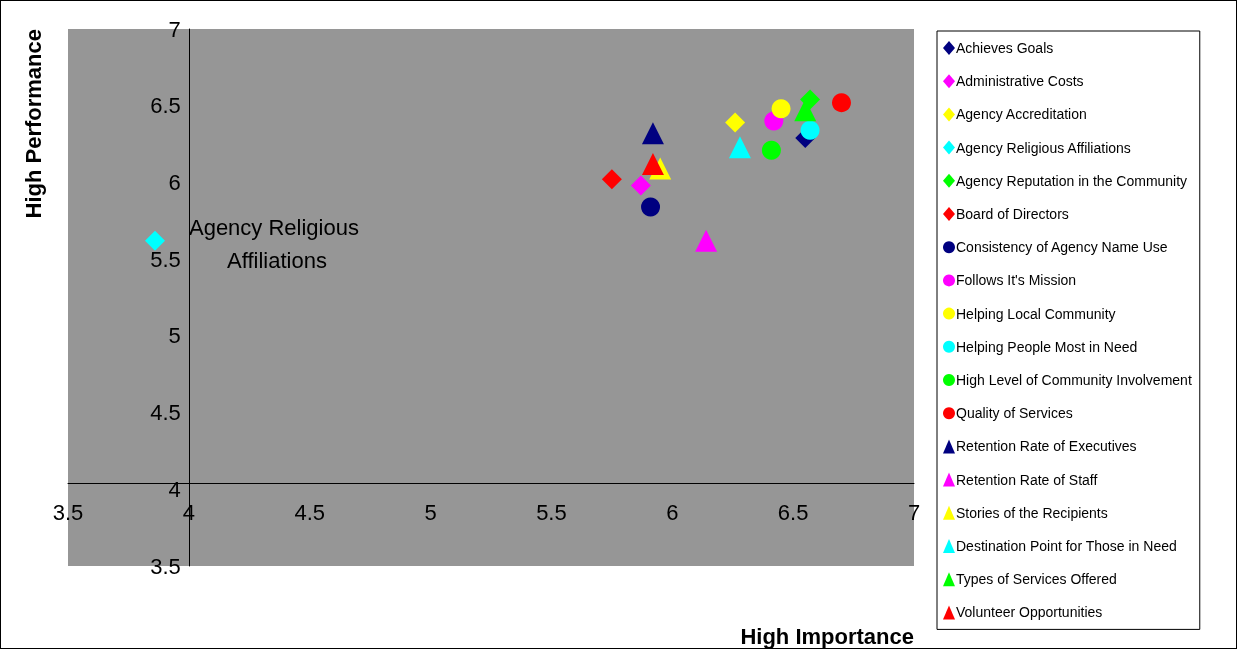 This screenshot has width=1237, height=649. I want to click on legend-label: Agency Reputation in the Community, so click(1072, 180).